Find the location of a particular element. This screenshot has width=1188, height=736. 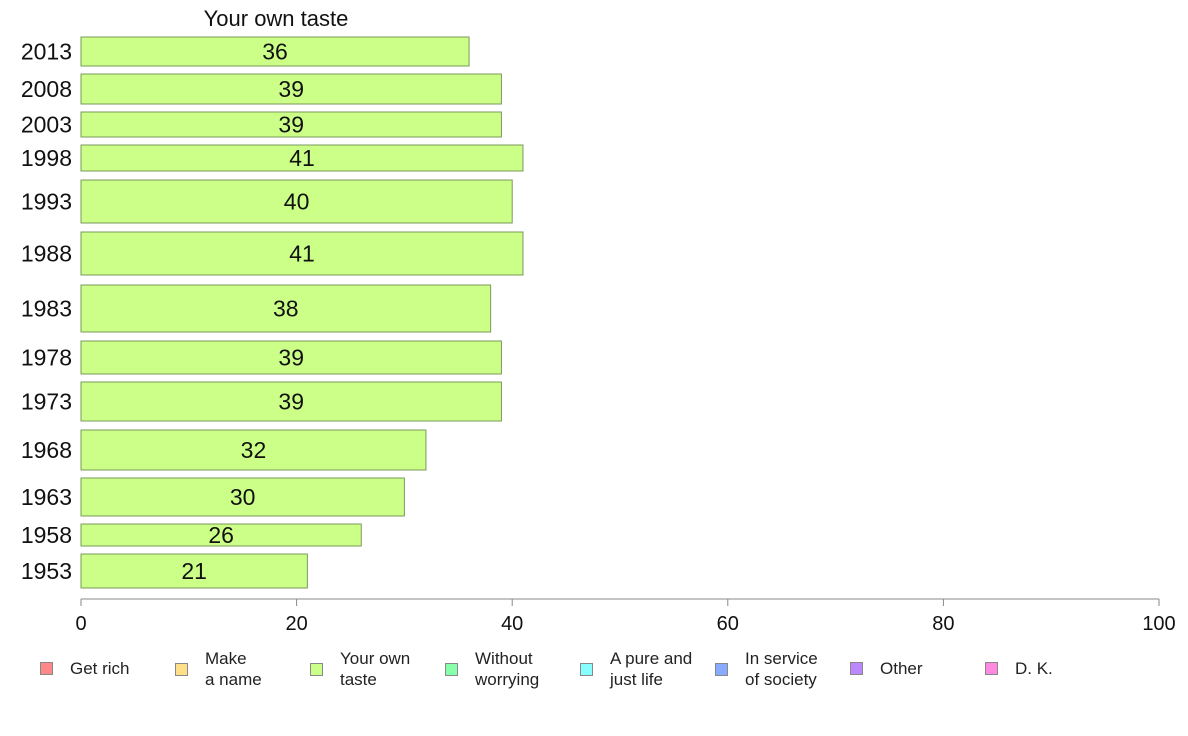

value-label-1993: 40 is located at coordinates (297, 202).